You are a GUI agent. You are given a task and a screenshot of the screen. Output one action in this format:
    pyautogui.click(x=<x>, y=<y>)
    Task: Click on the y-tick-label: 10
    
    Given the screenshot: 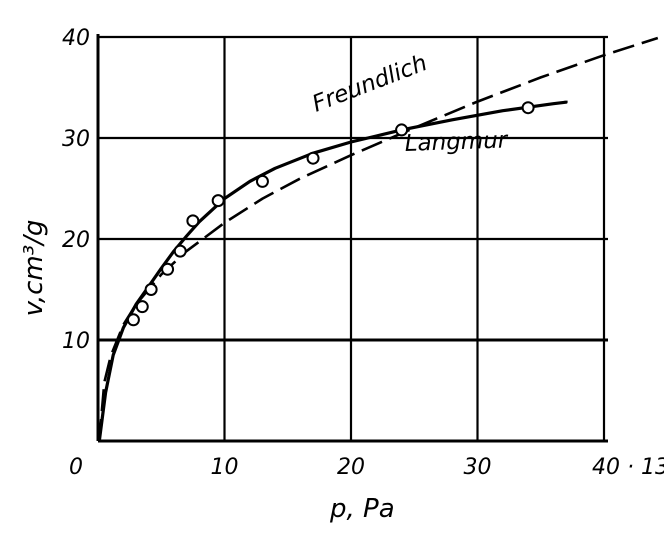 What is the action you would take?
    pyautogui.click(x=76, y=341)
    